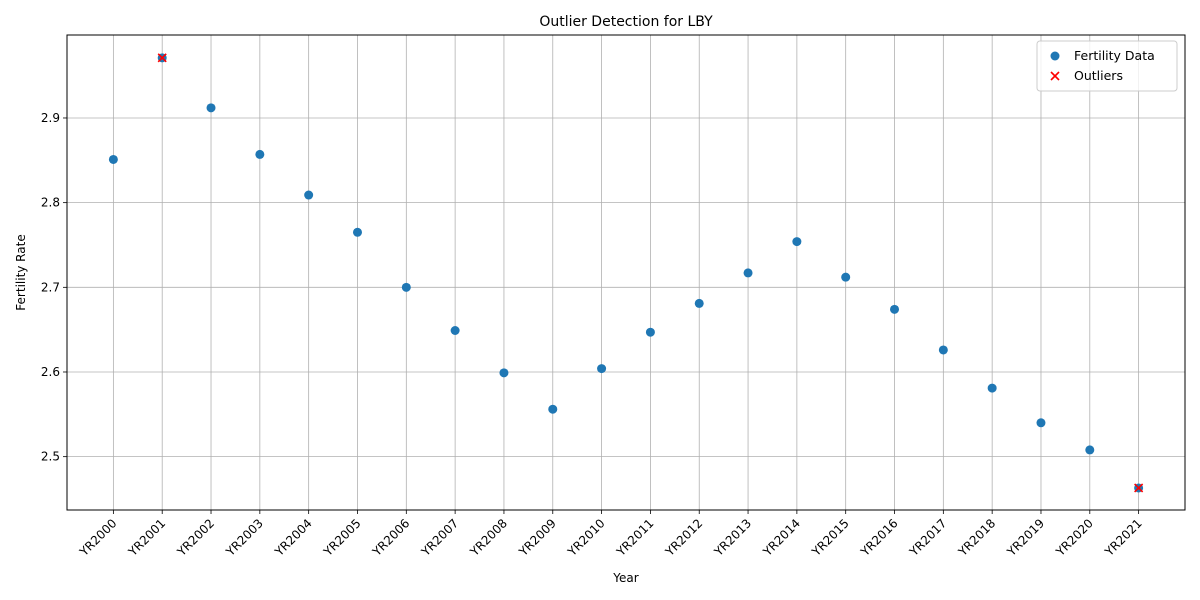 The height and width of the screenshot is (600, 1200). I want to click on x-tick-label: YR2015, so click(830, 537).